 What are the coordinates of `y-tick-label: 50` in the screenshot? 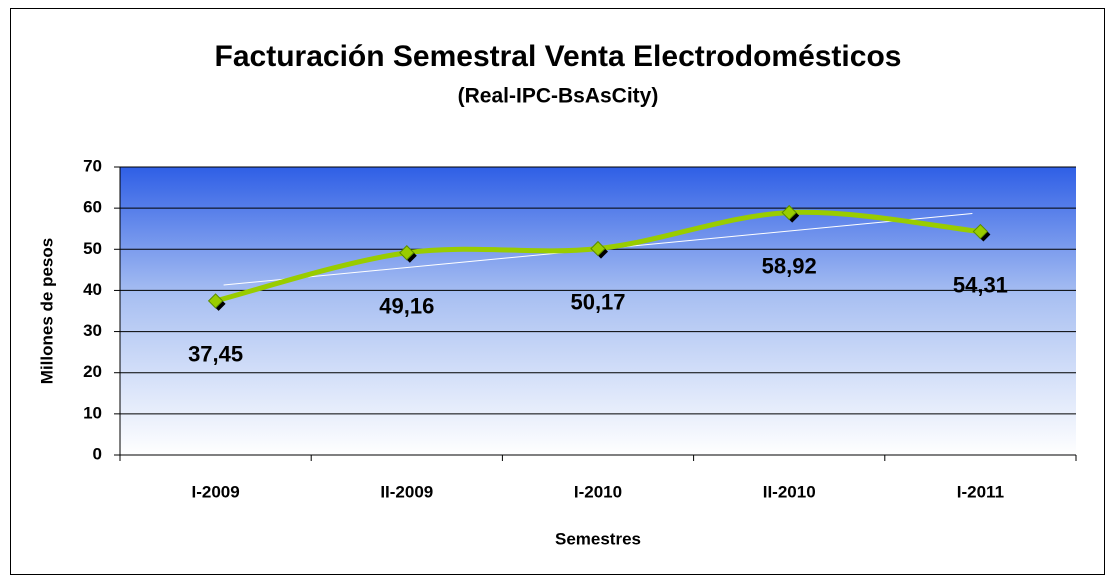 It's located at (92, 248).